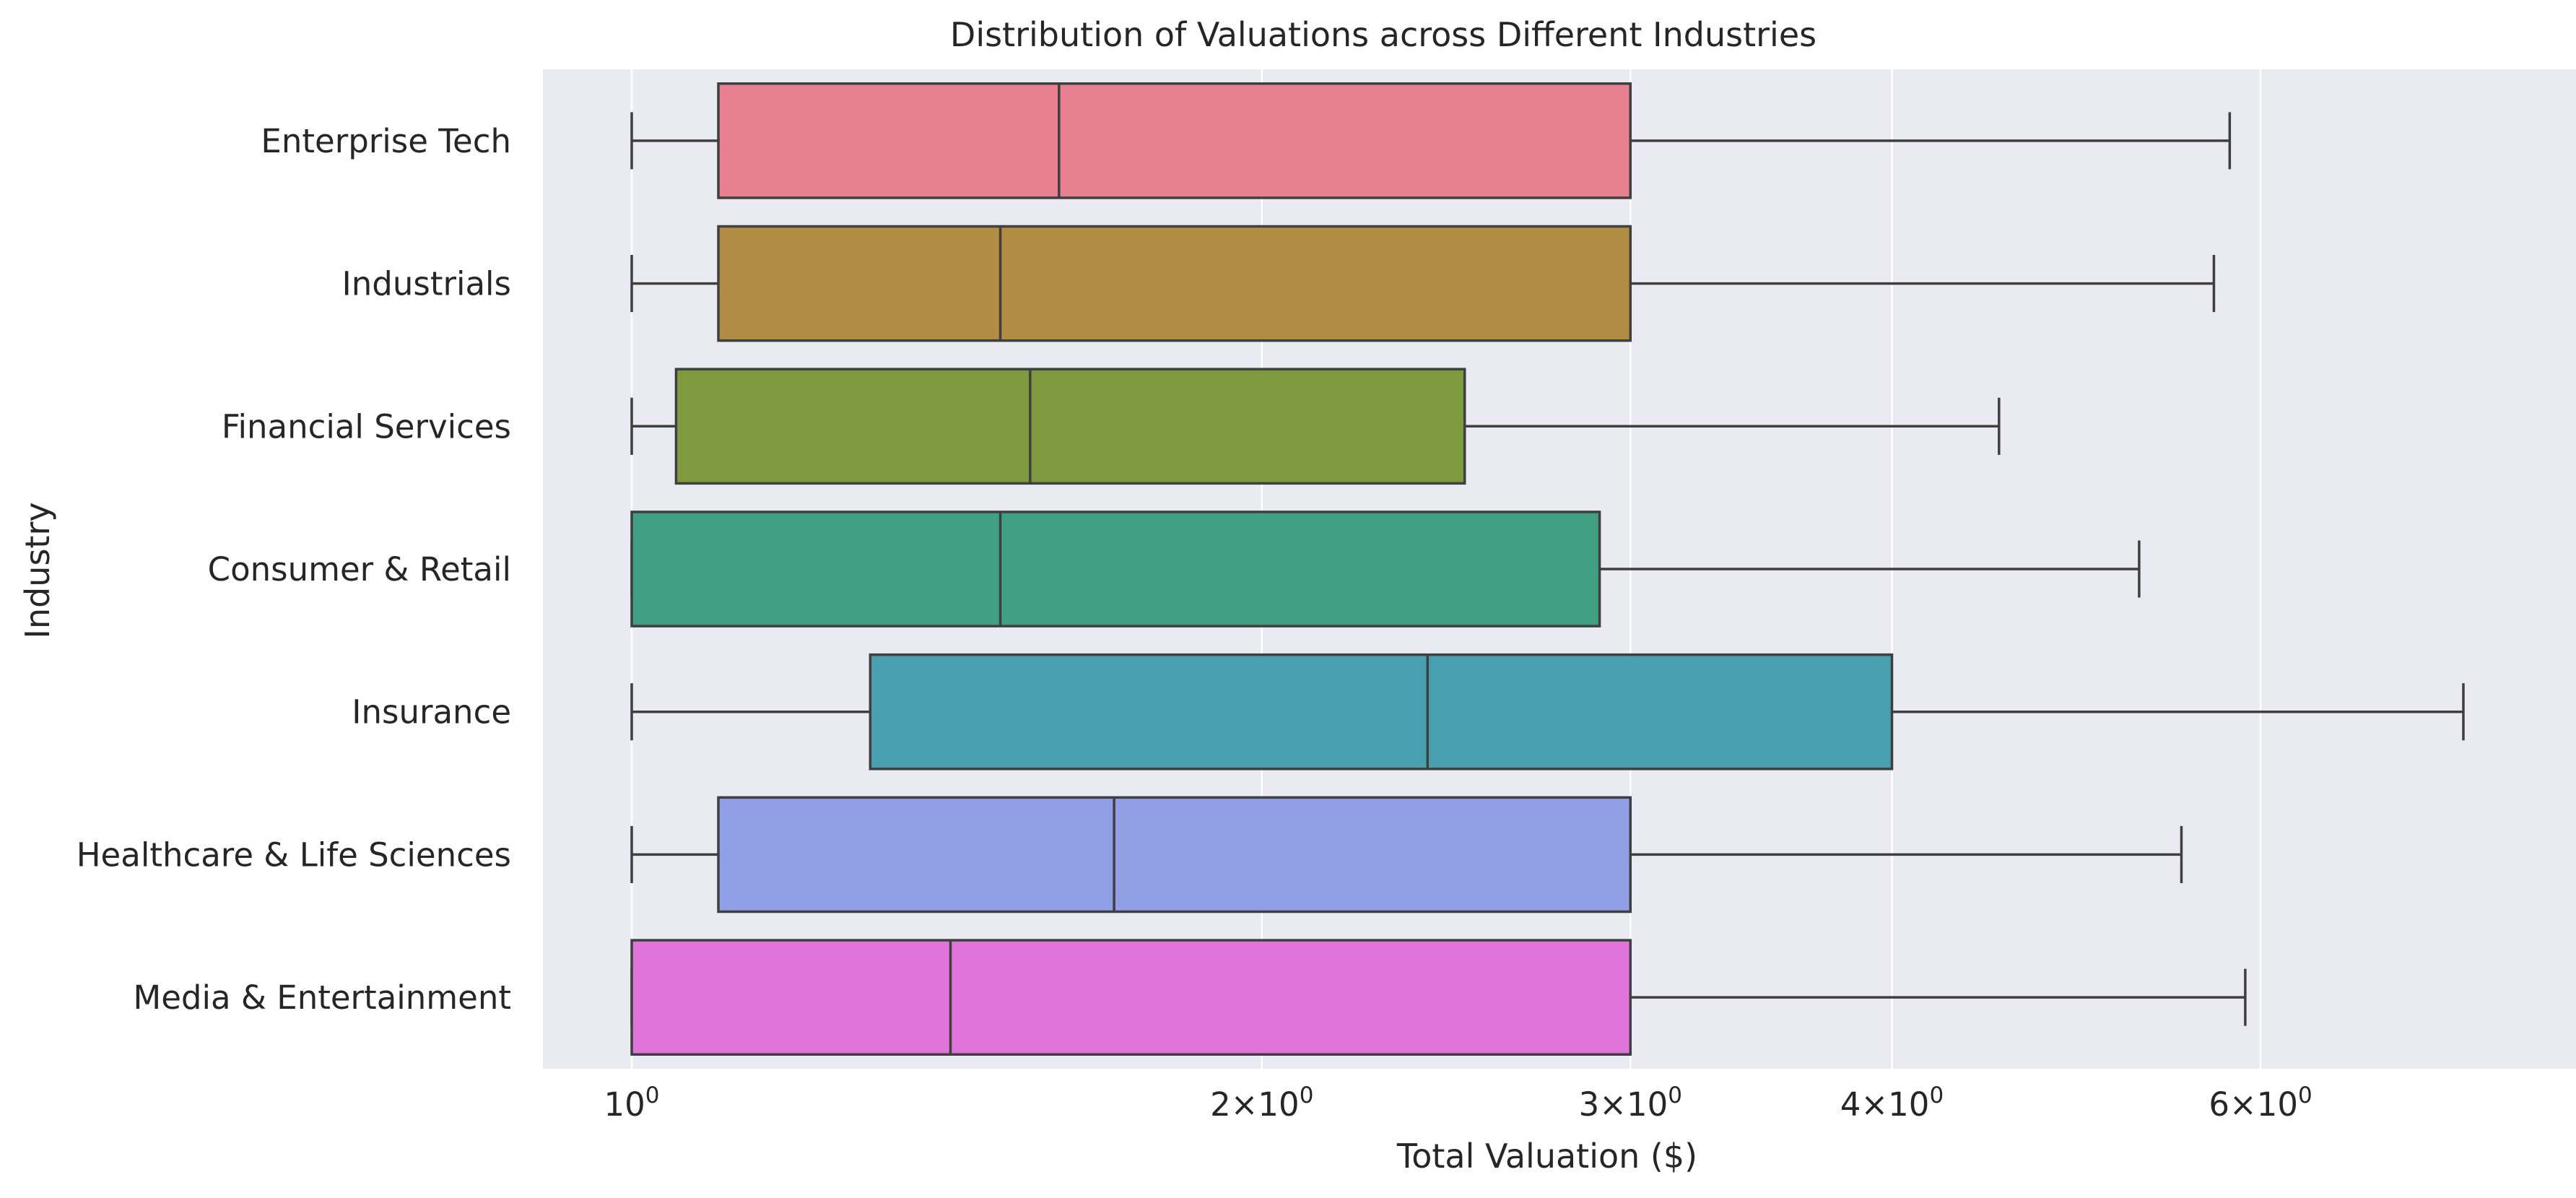  What do you see at coordinates (427, 284) in the screenshot?
I see `y-tick-label: Industrials` at bounding box center [427, 284].